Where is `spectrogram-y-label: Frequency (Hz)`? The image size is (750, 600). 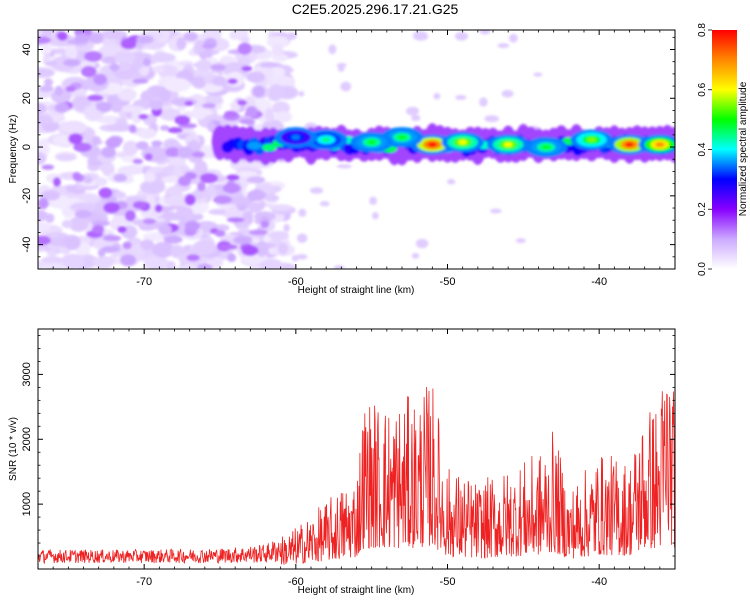
spectrogram-y-label: Frequency (Hz) is located at coordinates (13, 149).